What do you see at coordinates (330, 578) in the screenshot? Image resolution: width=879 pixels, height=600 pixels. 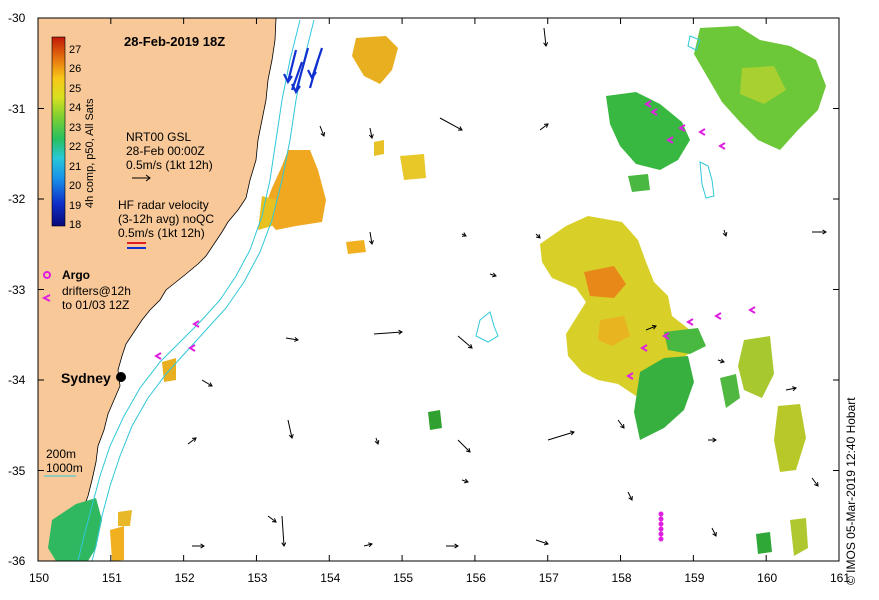 I see `x-tick-label: 154` at bounding box center [330, 578].